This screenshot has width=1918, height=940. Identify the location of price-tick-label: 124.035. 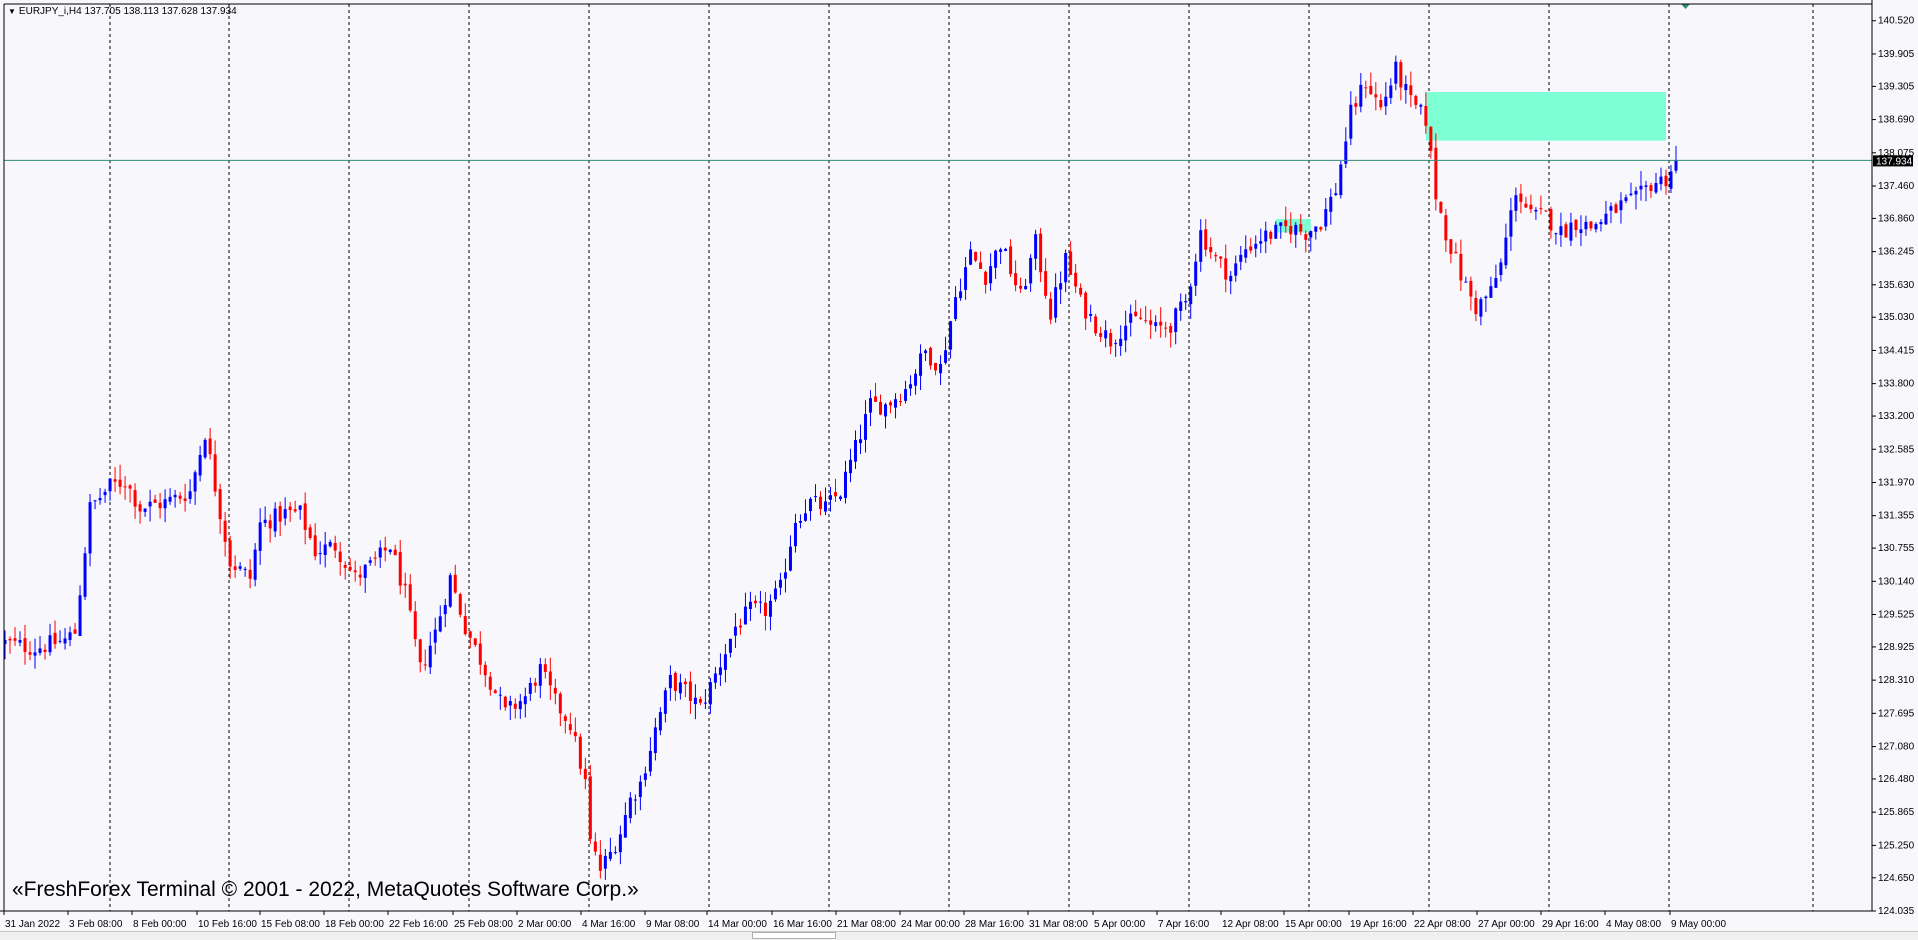
(1896, 911).